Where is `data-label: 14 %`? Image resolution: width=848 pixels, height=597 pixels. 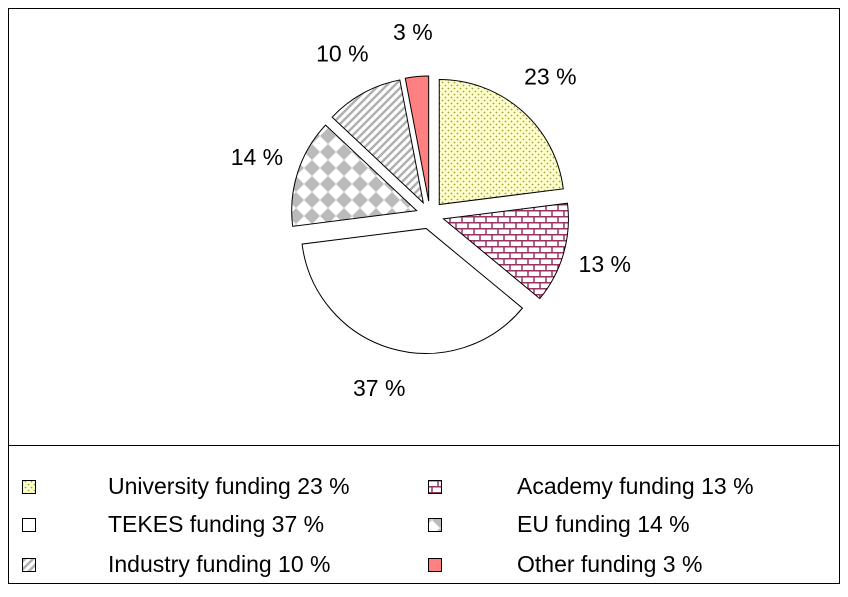 data-label: 14 % is located at coordinates (257, 157).